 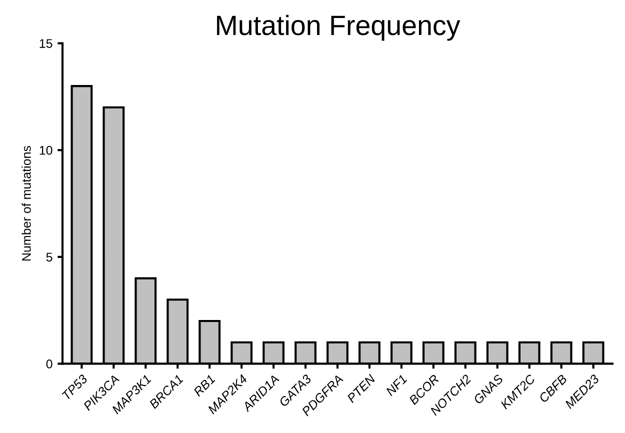 I want to click on y-tick-label: 10, so click(x=46, y=150).